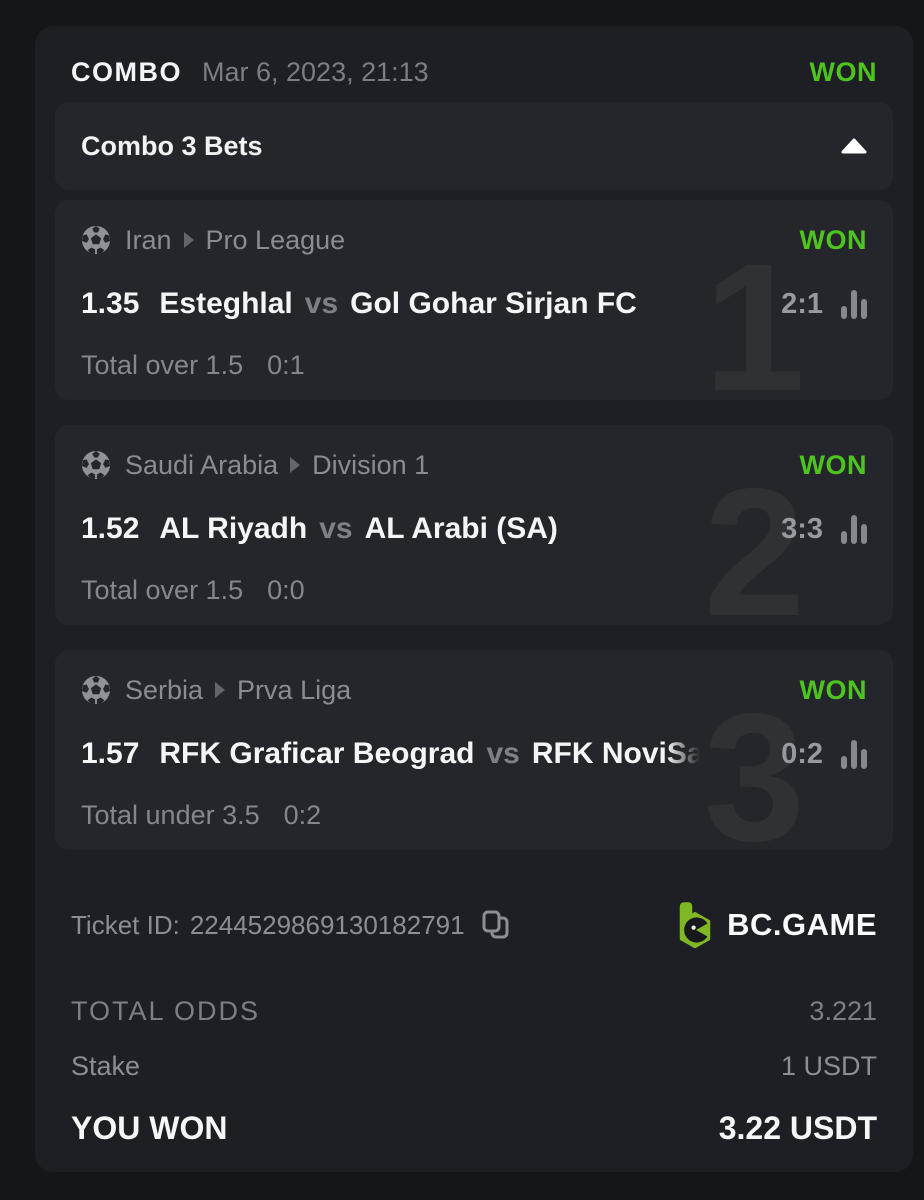  What do you see at coordinates (802, 753) in the screenshot?
I see `match-score: 0:2` at bounding box center [802, 753].